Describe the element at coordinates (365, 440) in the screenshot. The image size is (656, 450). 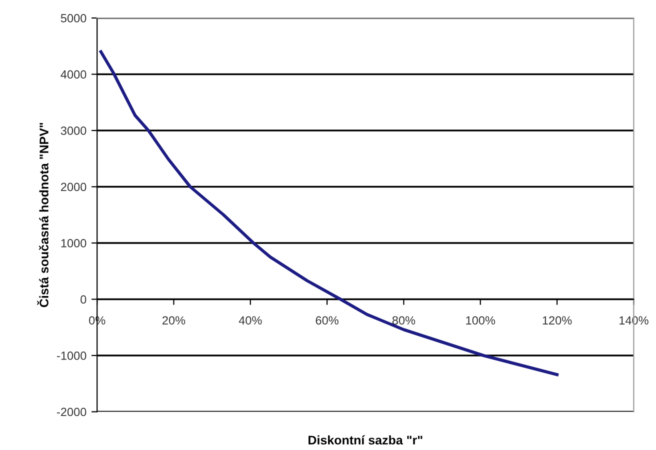
I see `x-axis-title: Diskontní sazba "r"` at that location.